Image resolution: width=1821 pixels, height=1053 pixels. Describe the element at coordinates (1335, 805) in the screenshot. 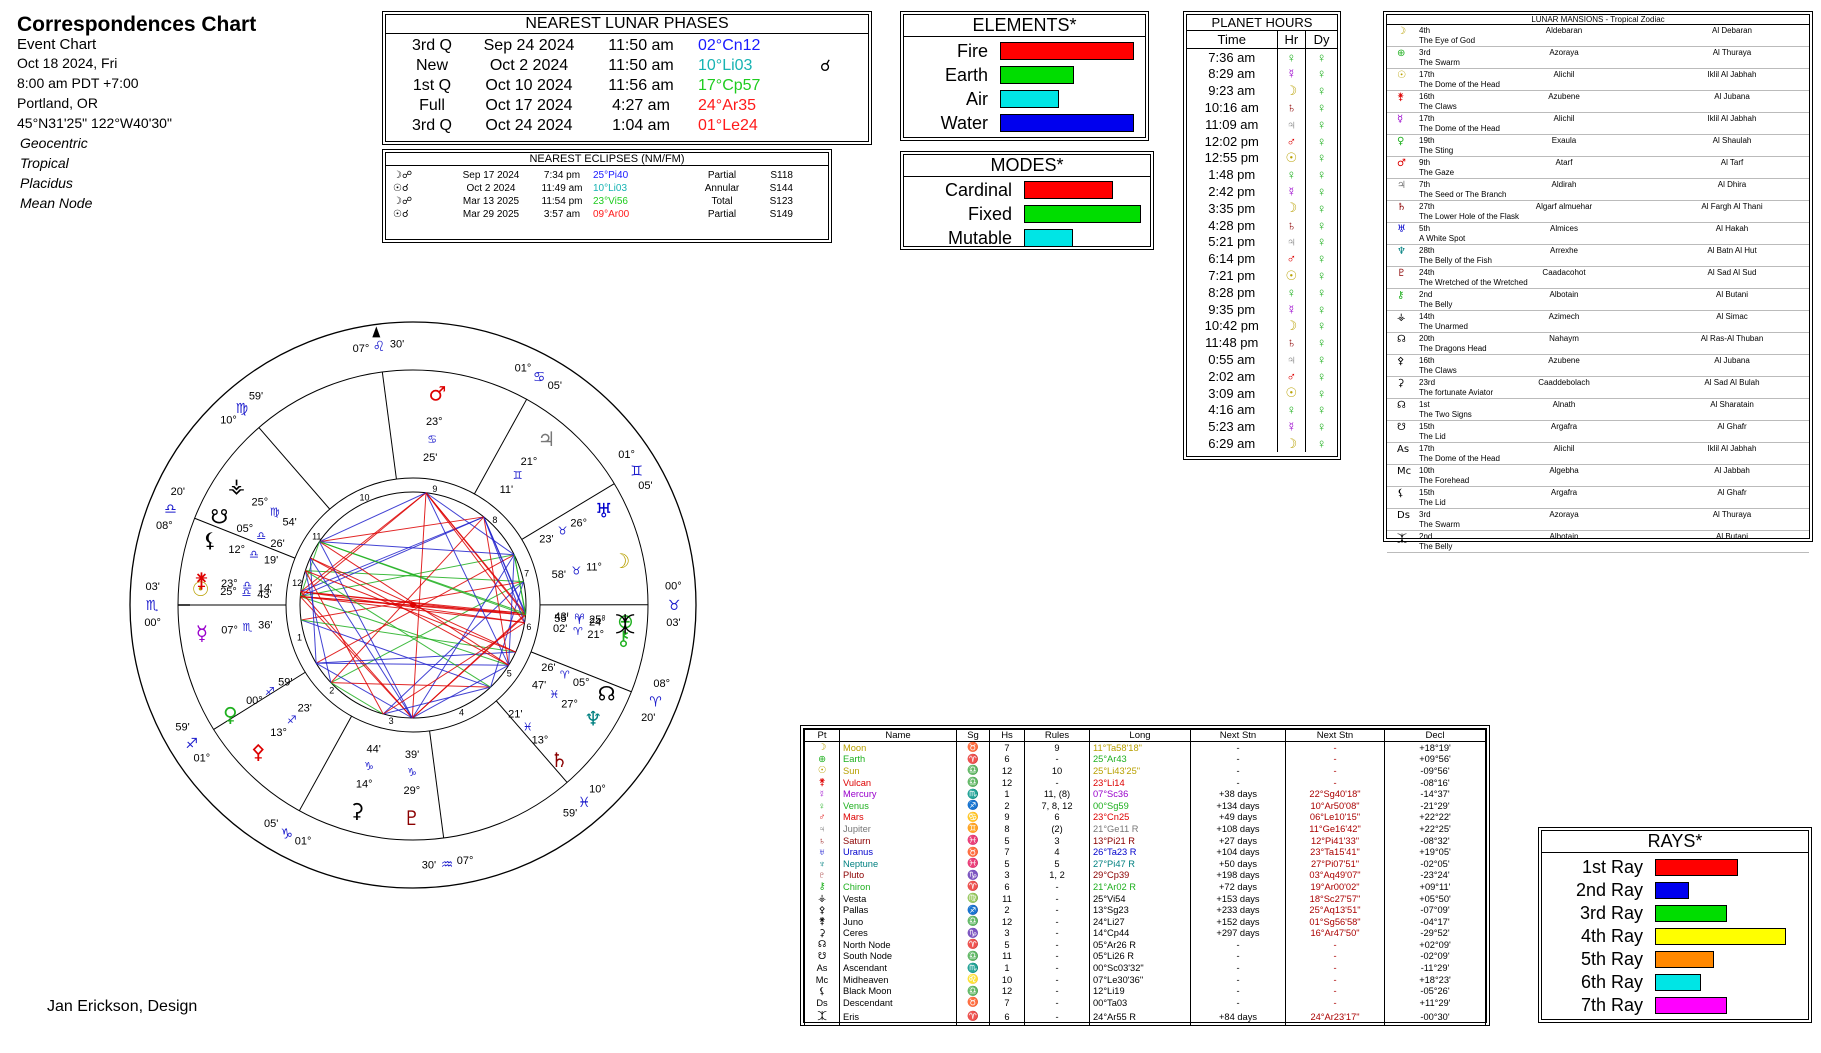

I see `planet-next-station-pos: 10°Ar50'08"` at that location.